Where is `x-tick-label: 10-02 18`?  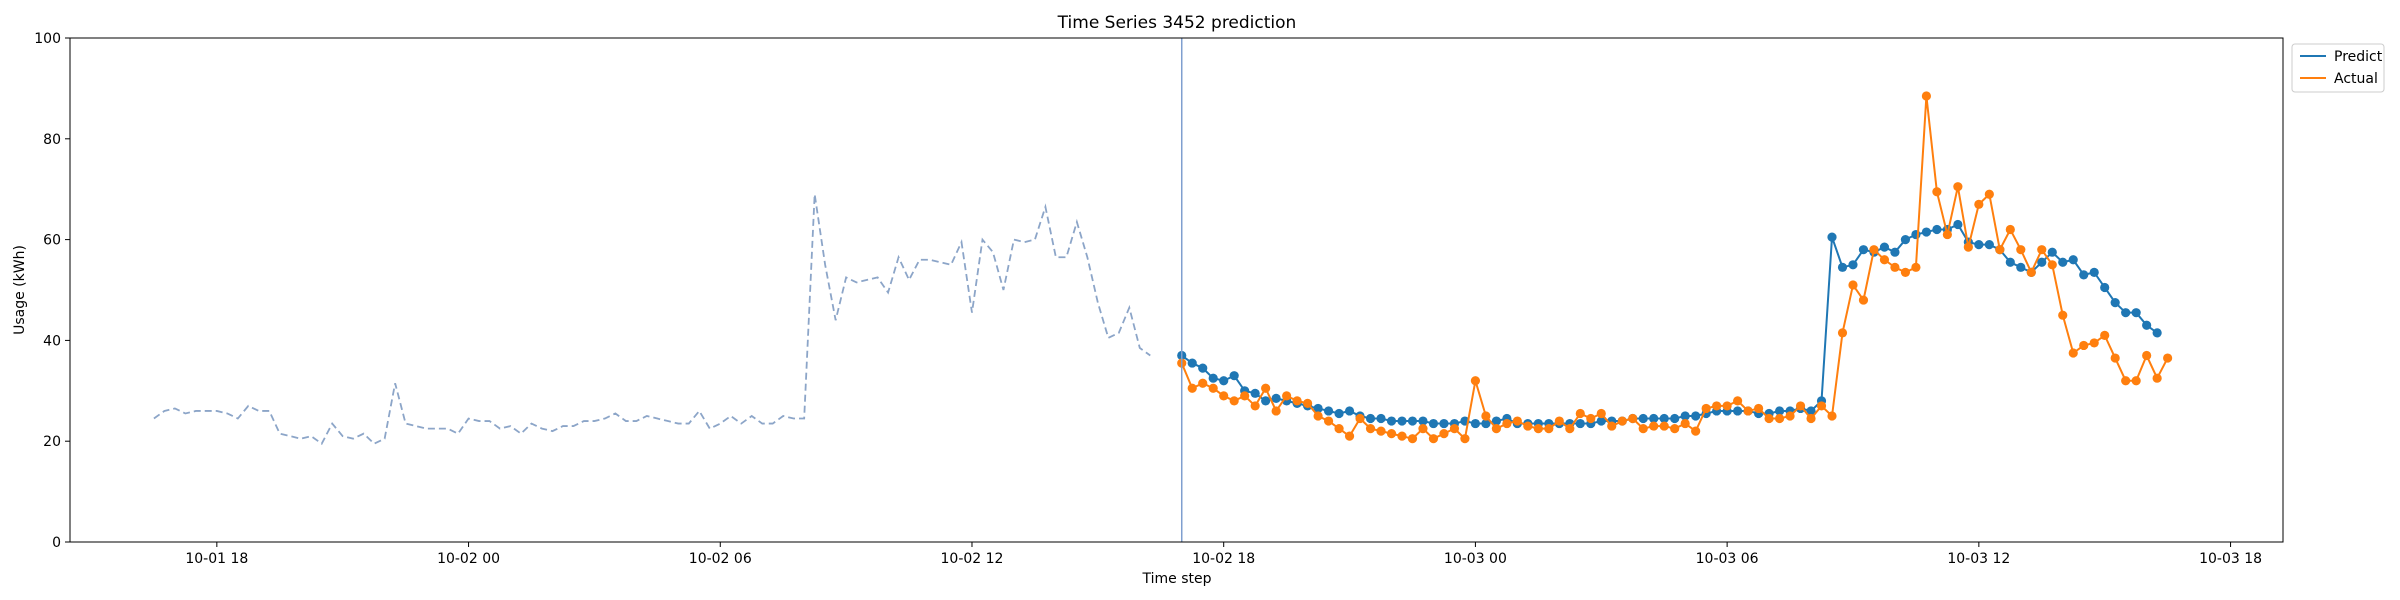
x-tick-label: 10-02 18 is located at coordinates (1223, 559).